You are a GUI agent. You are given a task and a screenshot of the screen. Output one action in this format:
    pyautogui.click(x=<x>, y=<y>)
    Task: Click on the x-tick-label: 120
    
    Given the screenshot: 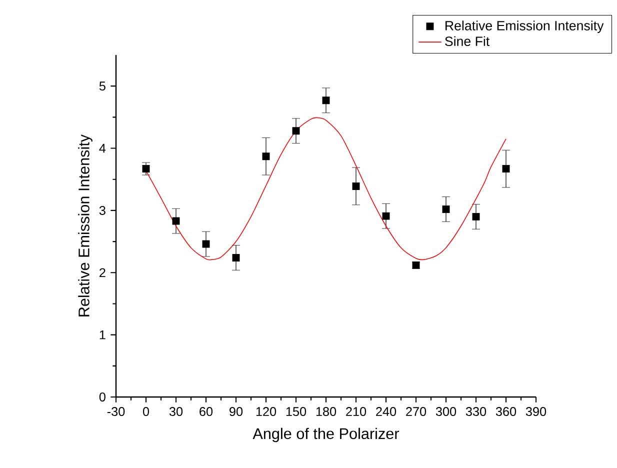 What is the action you would take?
    pyautogui.click(x=266, y=411)
    